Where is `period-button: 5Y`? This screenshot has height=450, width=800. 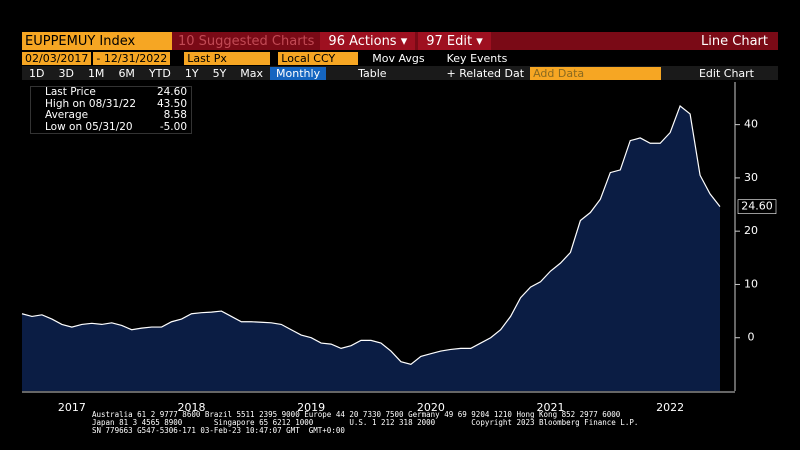 period-button: 5Y is located at coordinates (219, 73).